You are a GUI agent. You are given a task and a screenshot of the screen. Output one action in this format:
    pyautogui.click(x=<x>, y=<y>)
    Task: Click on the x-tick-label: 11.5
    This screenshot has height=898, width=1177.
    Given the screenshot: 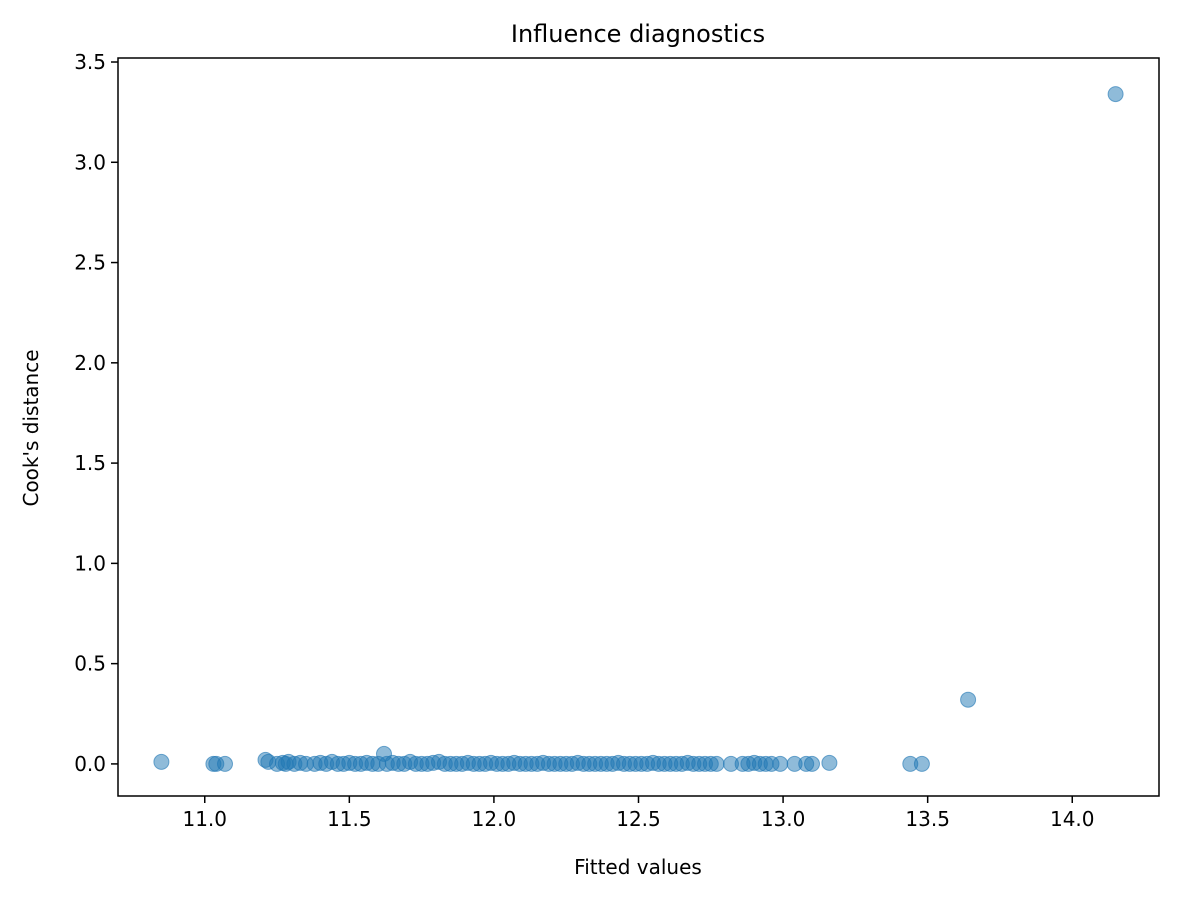 What is the action you would take?
    pyautogui.click(x=349, y=819)
    